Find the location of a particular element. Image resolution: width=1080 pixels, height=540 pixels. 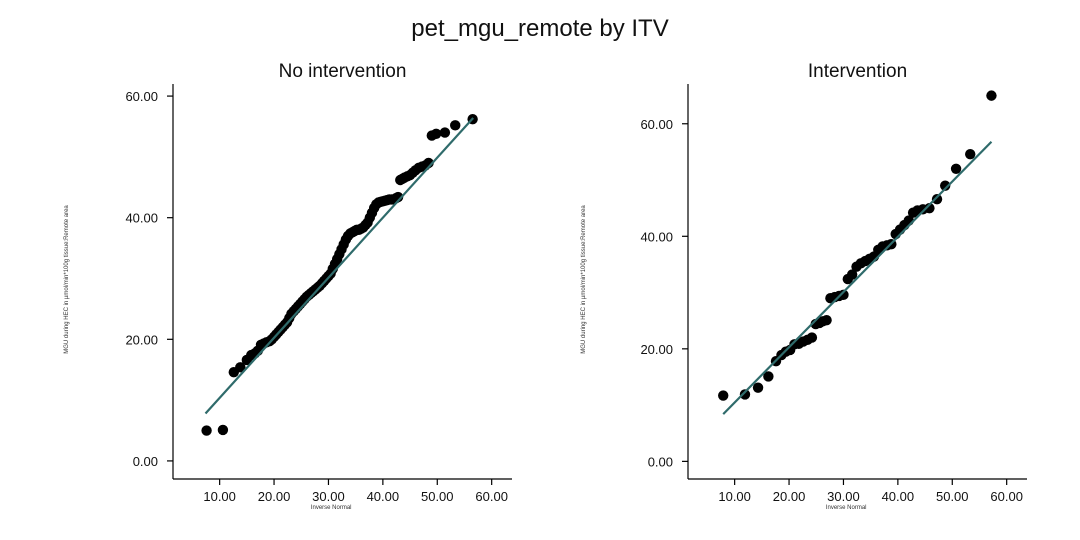

panel-title: Intervention is located at coordinates (857, 71).